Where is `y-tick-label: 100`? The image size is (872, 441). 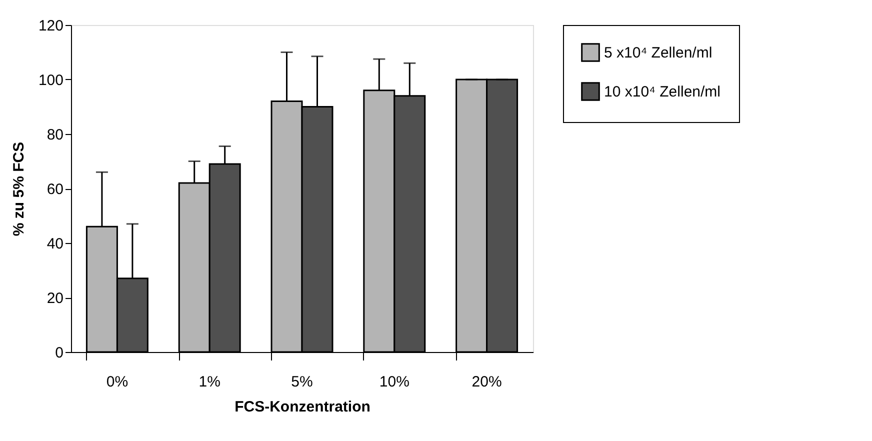
y-tick-label: 100 is located at coordinates (51, 80).